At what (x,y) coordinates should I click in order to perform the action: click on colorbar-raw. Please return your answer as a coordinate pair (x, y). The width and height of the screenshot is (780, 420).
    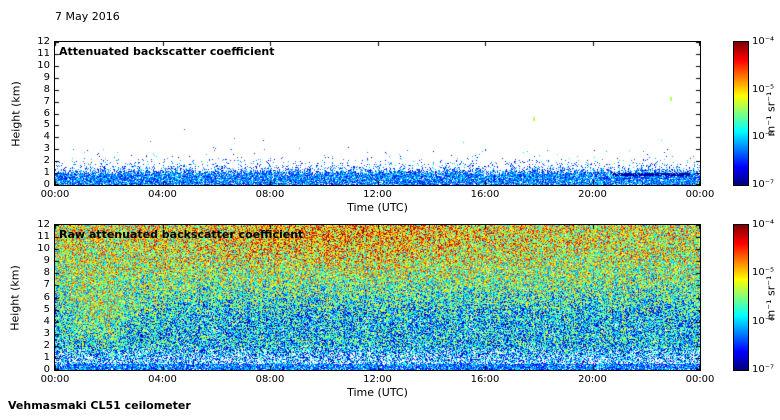
    Looking at the image, I should click on (741, 297).